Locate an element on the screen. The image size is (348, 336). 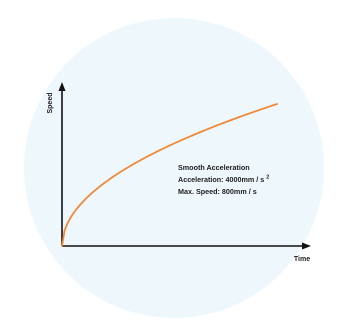
y-axis-label: Speed is located at coordinates (50, 102).